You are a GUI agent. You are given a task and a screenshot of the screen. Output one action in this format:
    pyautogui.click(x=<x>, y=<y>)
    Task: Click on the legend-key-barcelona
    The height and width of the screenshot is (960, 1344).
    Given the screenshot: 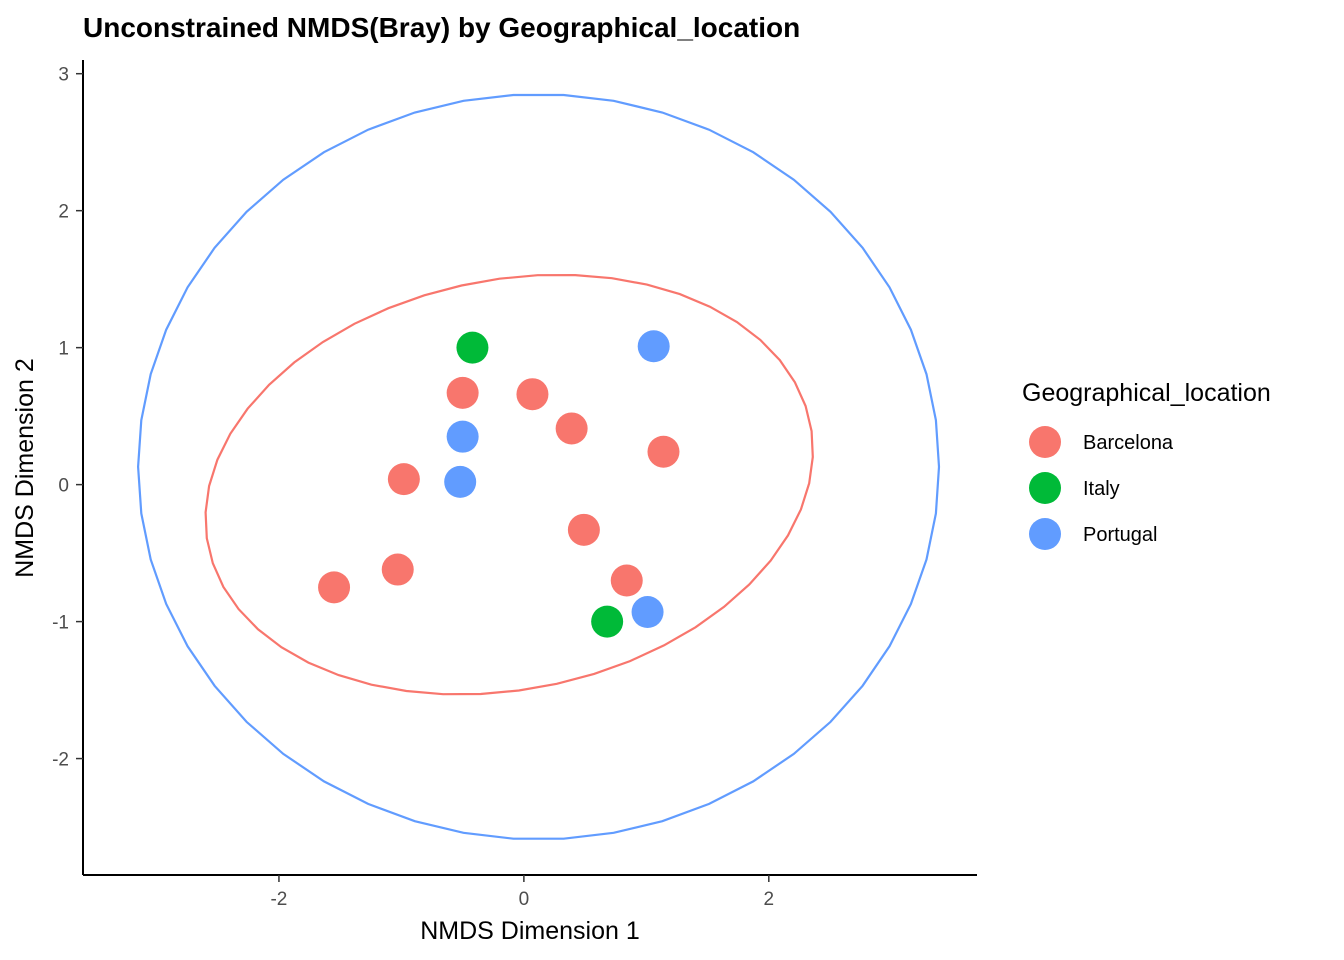 What is the action you would take?
    pyautogui.click(x=1045, y=442)
    